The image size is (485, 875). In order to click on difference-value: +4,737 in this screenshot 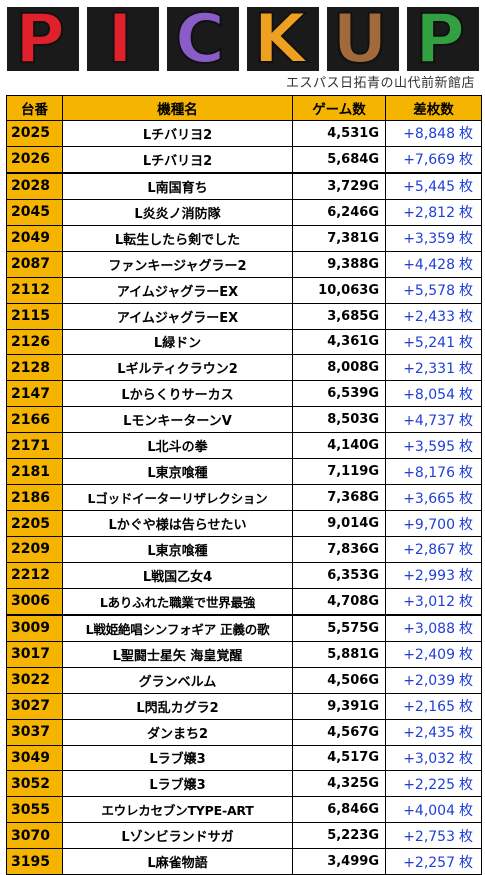, I will do `click(429, 420)`.